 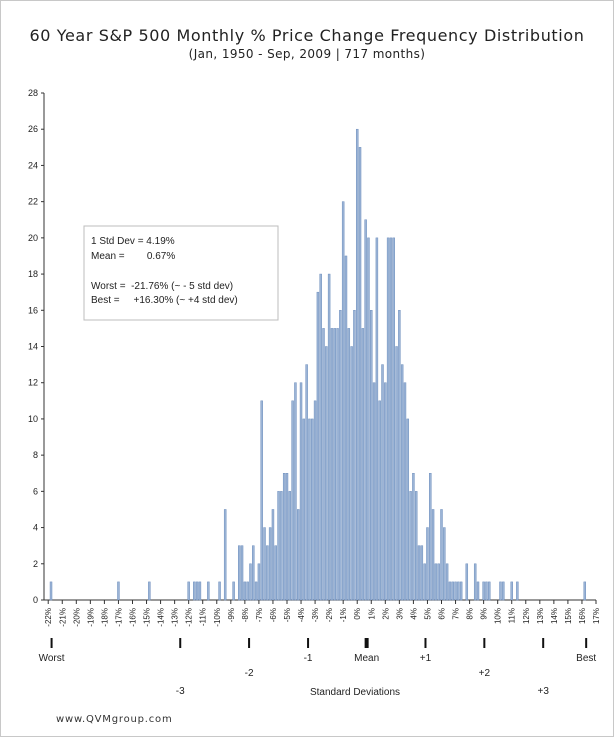 I want to click on sd-marker-label: -3, so click(x=180, y=691).